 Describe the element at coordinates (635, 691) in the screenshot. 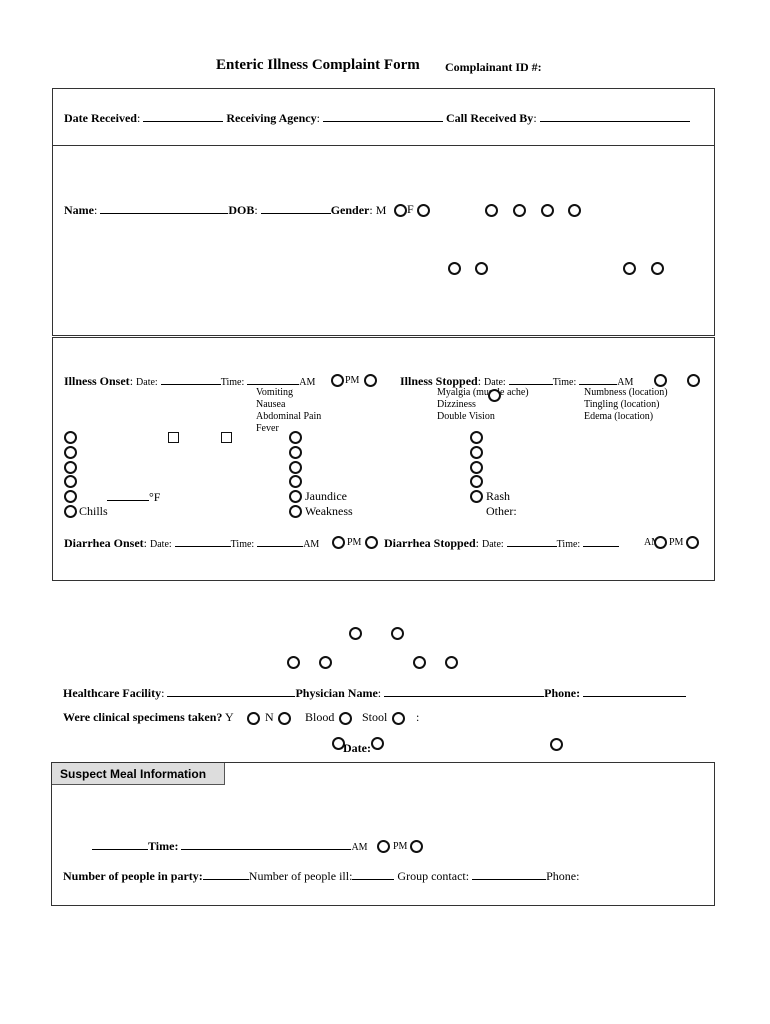

I see `phone-field` at that location.